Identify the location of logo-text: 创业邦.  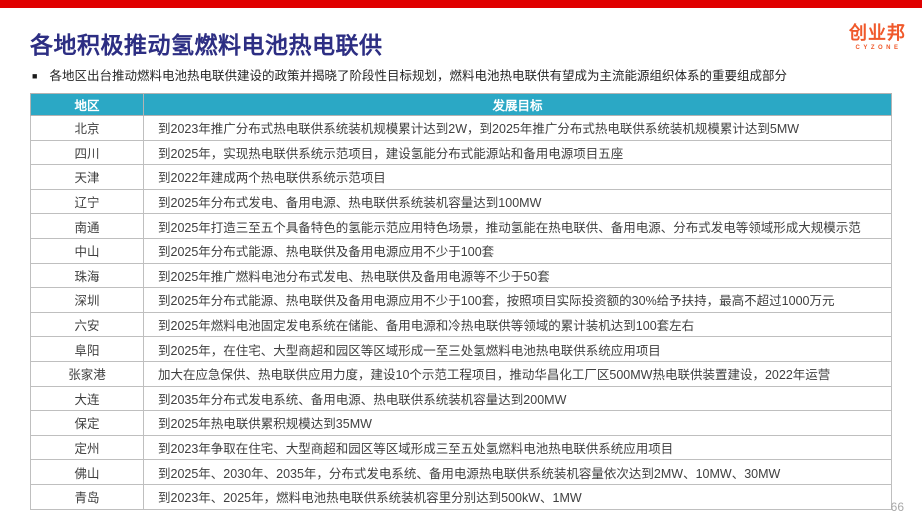
(877, 33).